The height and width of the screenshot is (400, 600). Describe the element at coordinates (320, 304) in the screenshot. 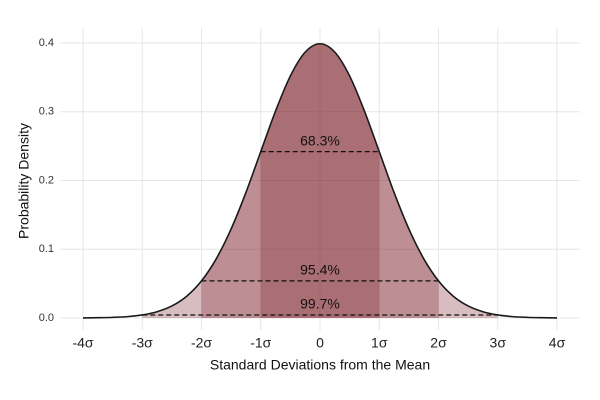

I see `region-label: 99.7%` at that location.